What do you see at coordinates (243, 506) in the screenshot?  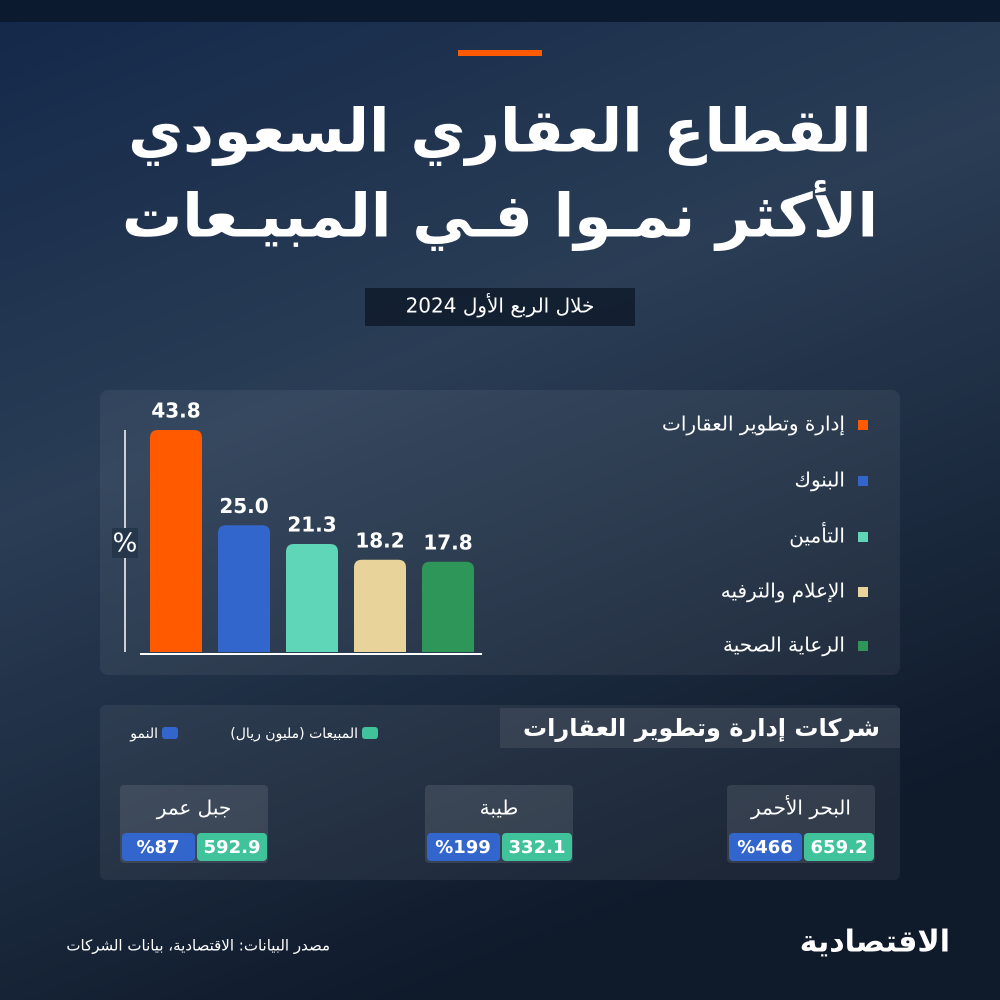 I see `value-label: 25.0` at bounding box center [243, 506].